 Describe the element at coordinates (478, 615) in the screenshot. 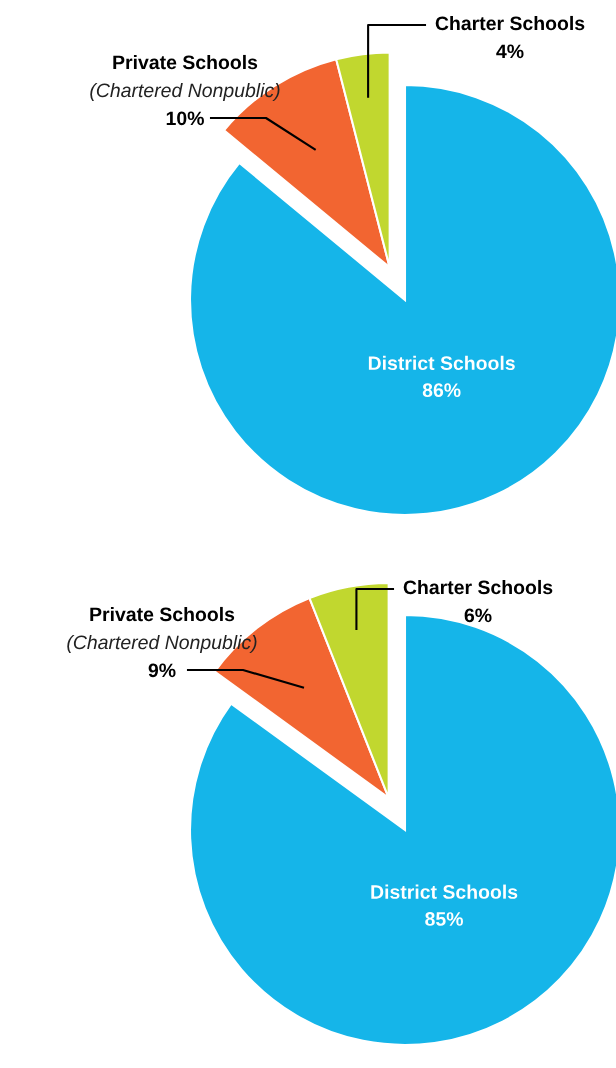

I see `data-label: 6%` at that location.